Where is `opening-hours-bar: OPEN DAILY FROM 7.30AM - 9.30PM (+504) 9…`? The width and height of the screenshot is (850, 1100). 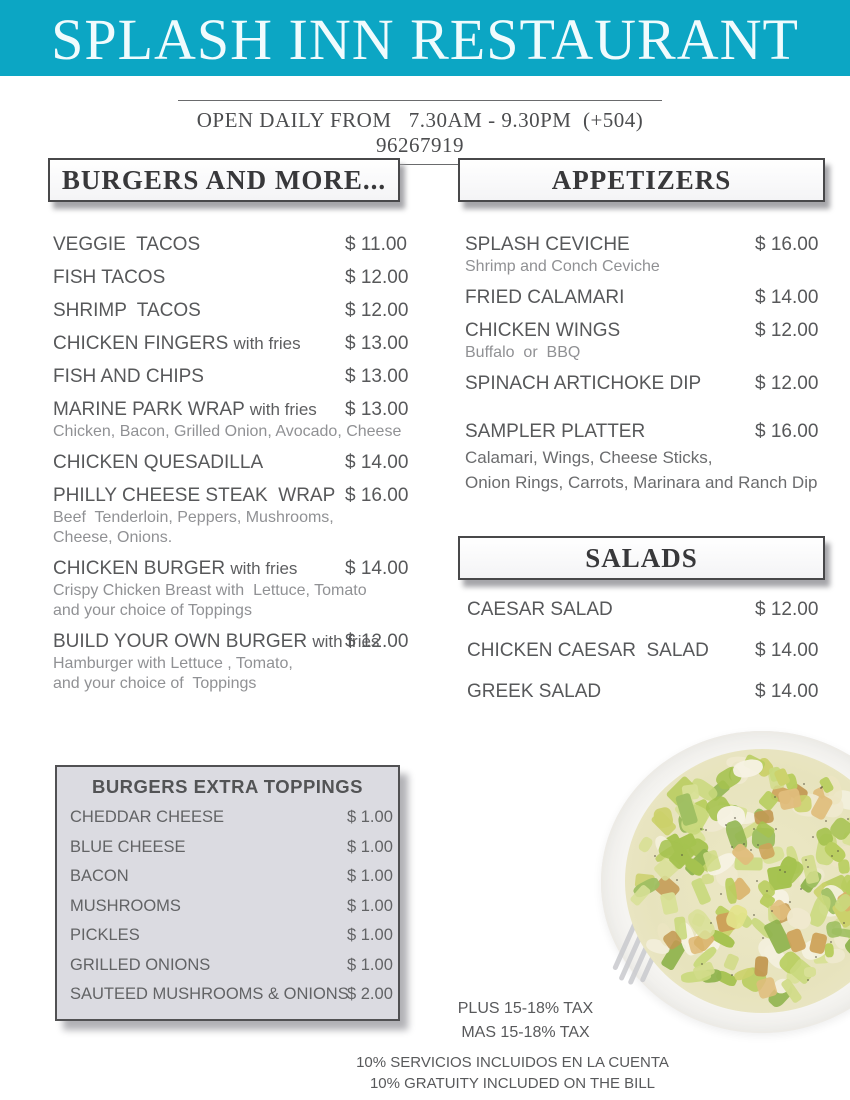 opening-hours-bar: OPEN DAILY FROM 7.30AM - 9.30PM (+504) 9… is located at coordinates (420, 132).